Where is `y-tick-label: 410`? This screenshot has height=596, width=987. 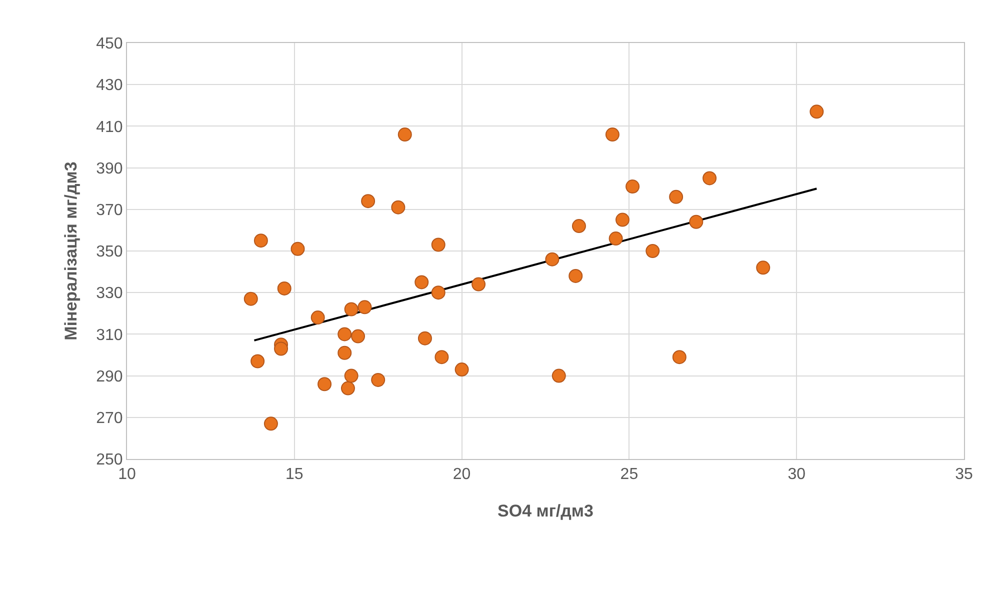
y-tick-label: 410 is located at coordinates (109, 127).